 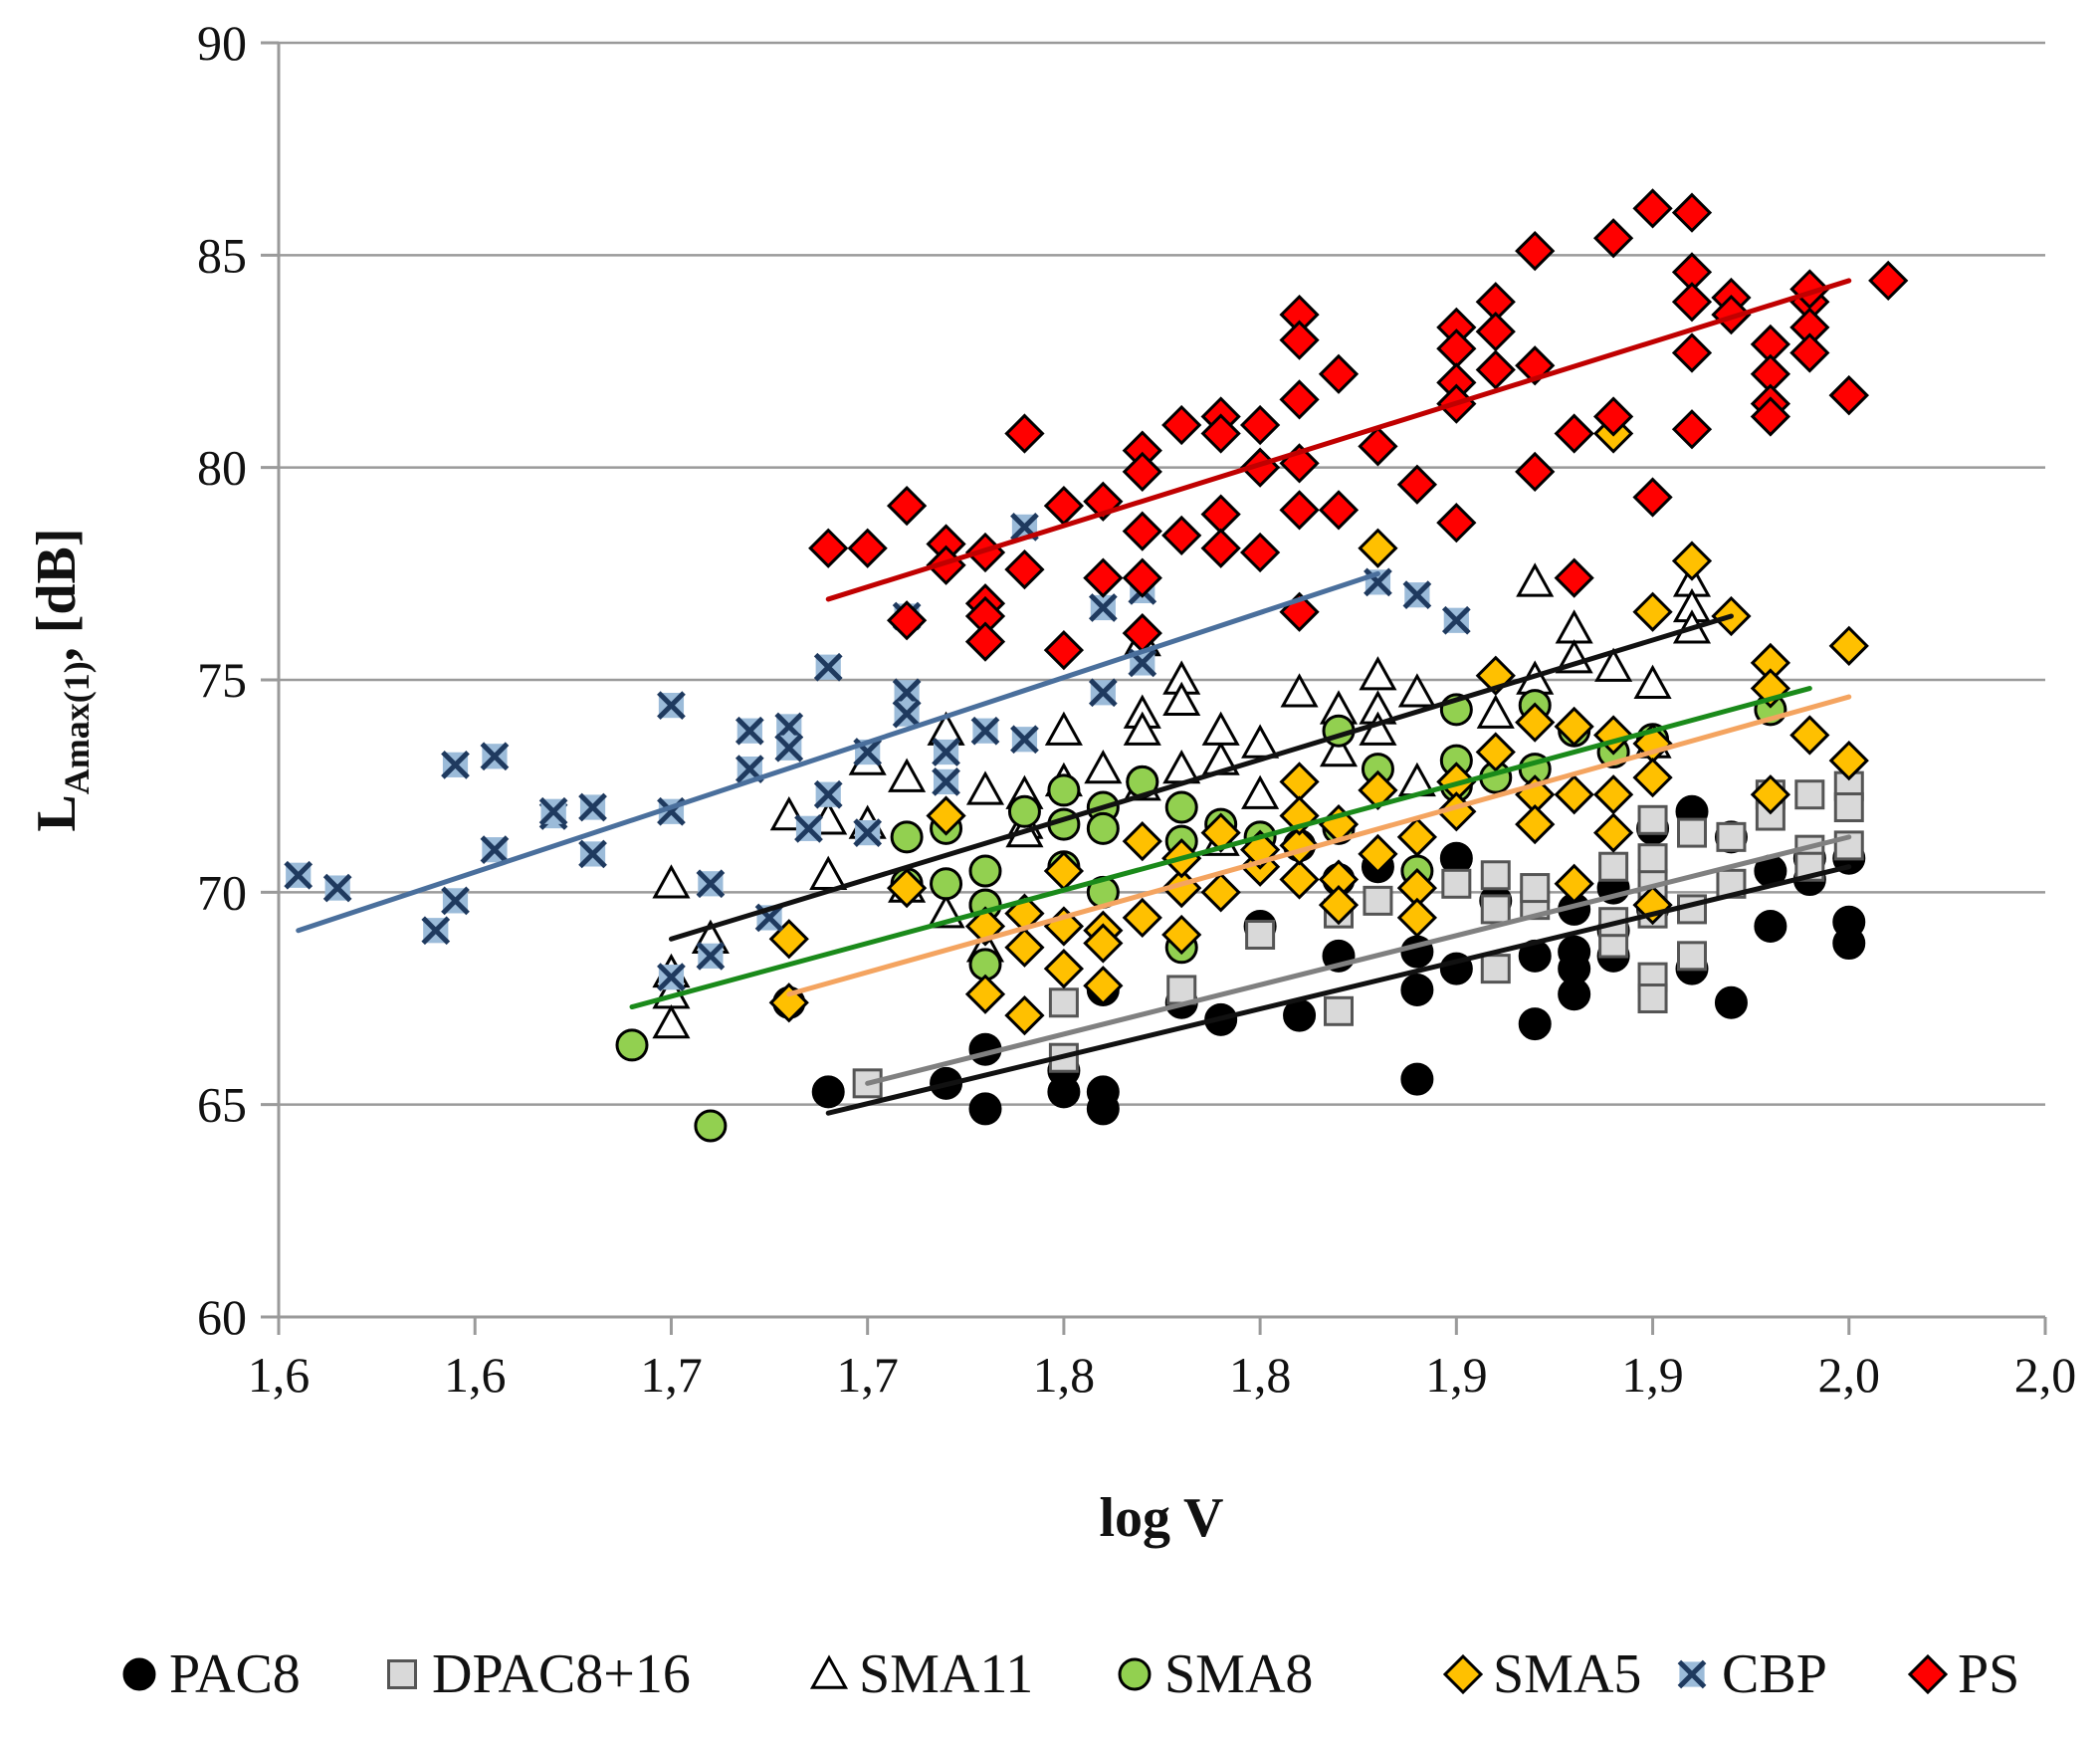 What do you see at coordinates (1567, 1674) in the screenshot?
I see `legend-label: SMA5` at bounding box center [1567, 1674].